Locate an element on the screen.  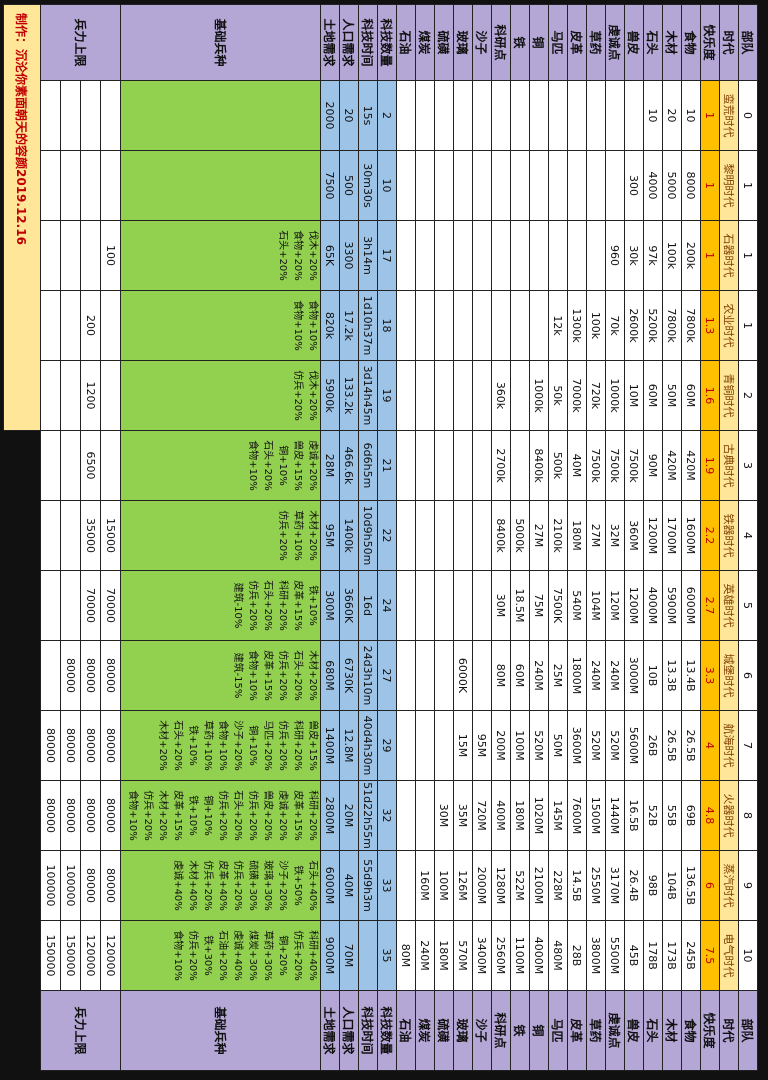
cell: 2000M is located at coordinates (482, 885).